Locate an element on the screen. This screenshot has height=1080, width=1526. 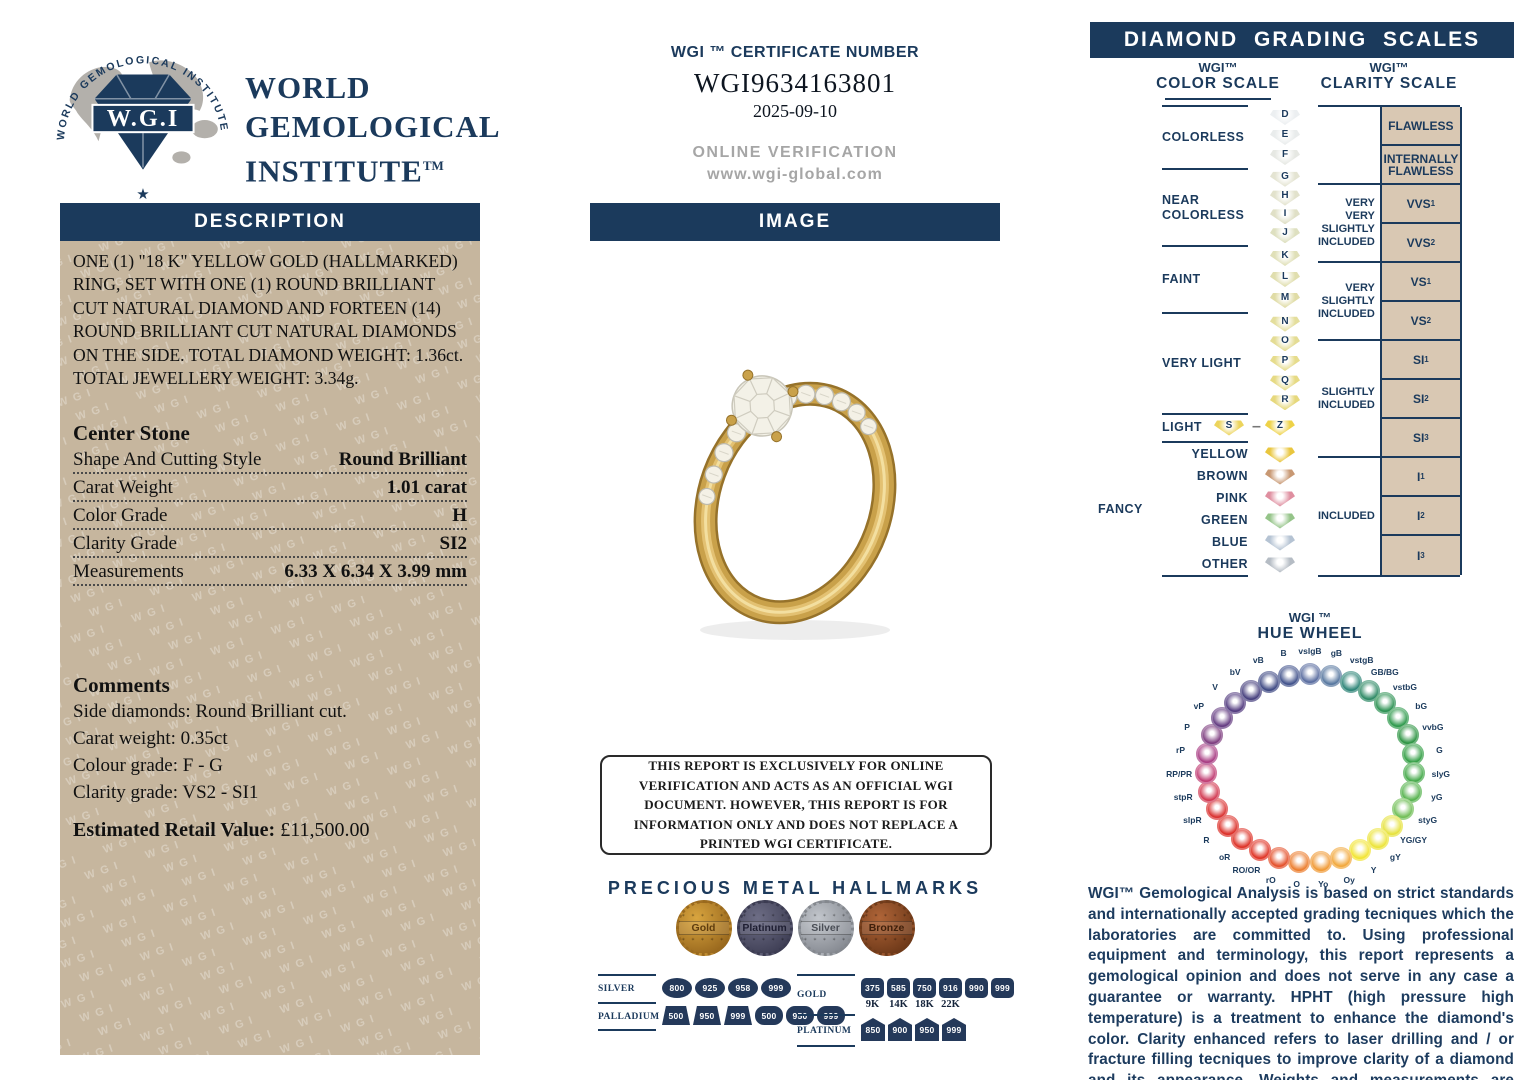
table-row: Clarity Grade SI2 is located at coordinates (270, 544).